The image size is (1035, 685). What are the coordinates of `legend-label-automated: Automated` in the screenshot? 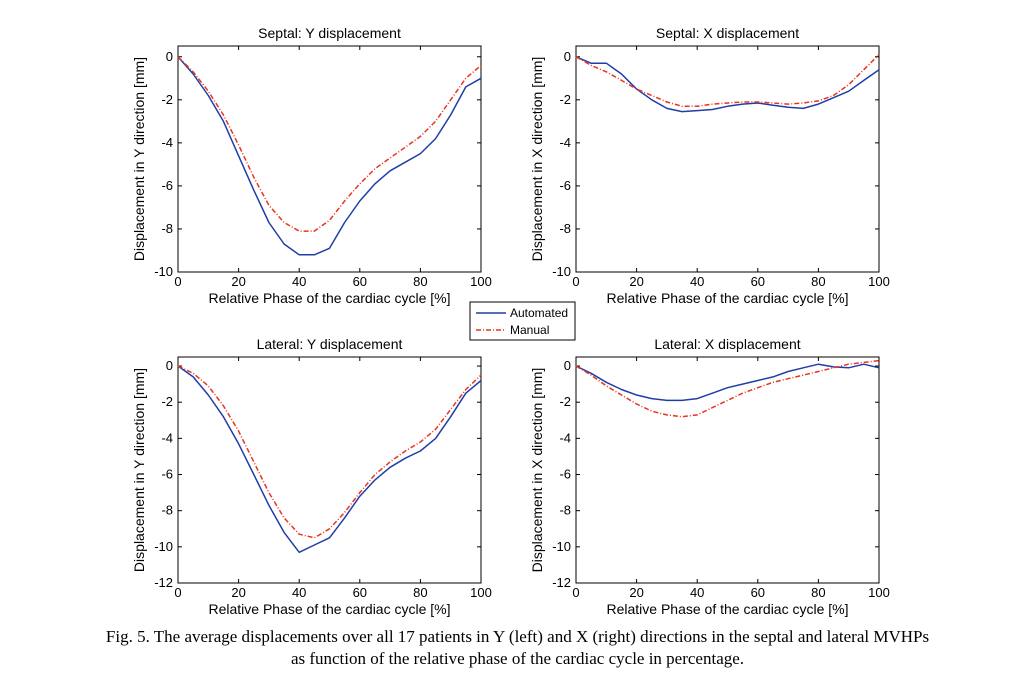 It's located at (539, 313).